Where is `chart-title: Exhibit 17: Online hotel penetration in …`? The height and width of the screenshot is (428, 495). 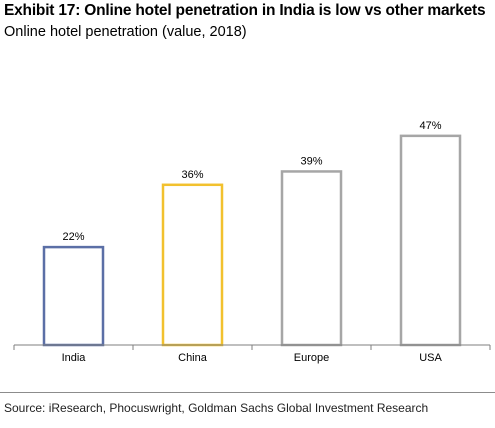
chart-title: Exhibit 17: Online hotel penetration in … is located at coordinates (245, 10).